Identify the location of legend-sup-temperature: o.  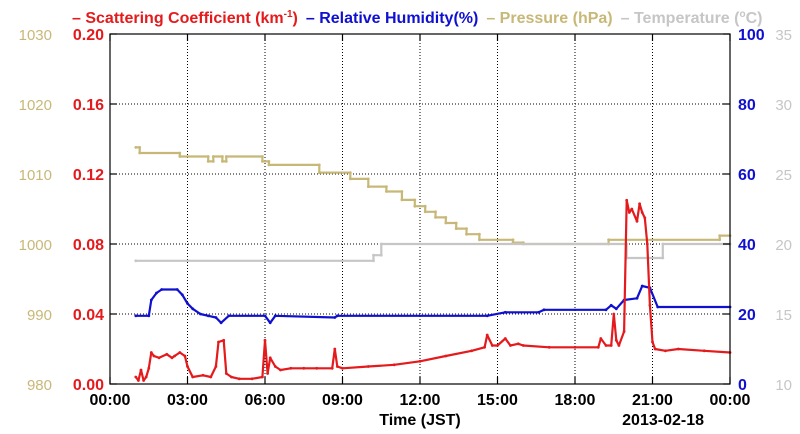
(742, 14).